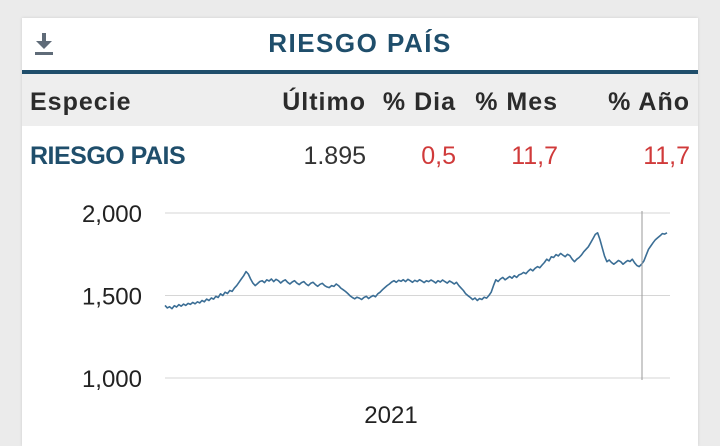 This screenshot has height=446, width=720. I want to click on y-tick-label: 1,500, so click(112, 297).